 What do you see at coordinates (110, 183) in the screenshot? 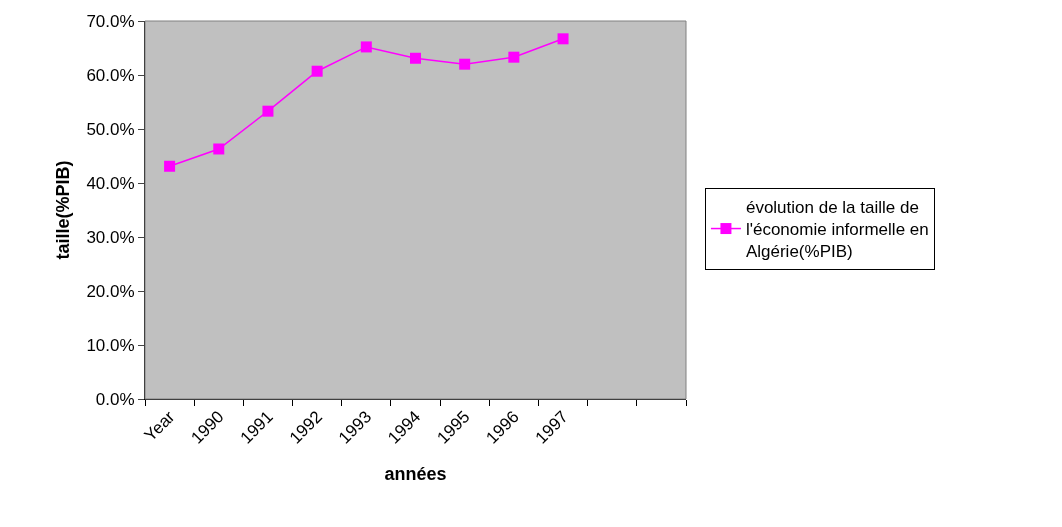
I see `y-tick-label: 40.0%` at bounding box center [110, 183].